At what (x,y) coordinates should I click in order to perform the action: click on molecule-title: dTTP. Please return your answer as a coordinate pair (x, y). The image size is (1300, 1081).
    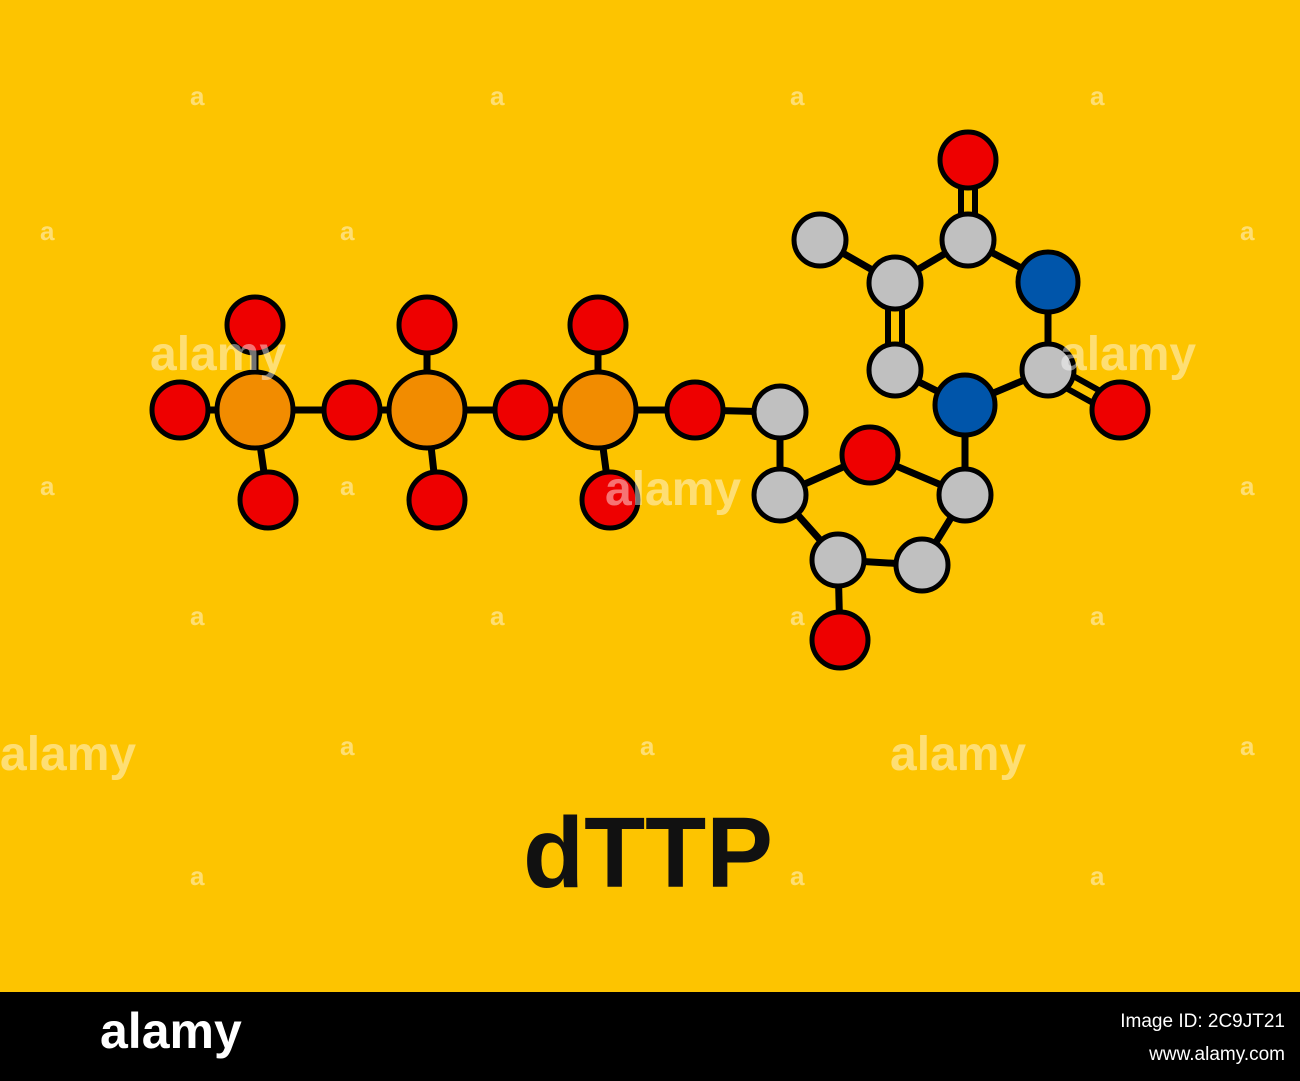
    Looking at the image, I should click on (648, 853).